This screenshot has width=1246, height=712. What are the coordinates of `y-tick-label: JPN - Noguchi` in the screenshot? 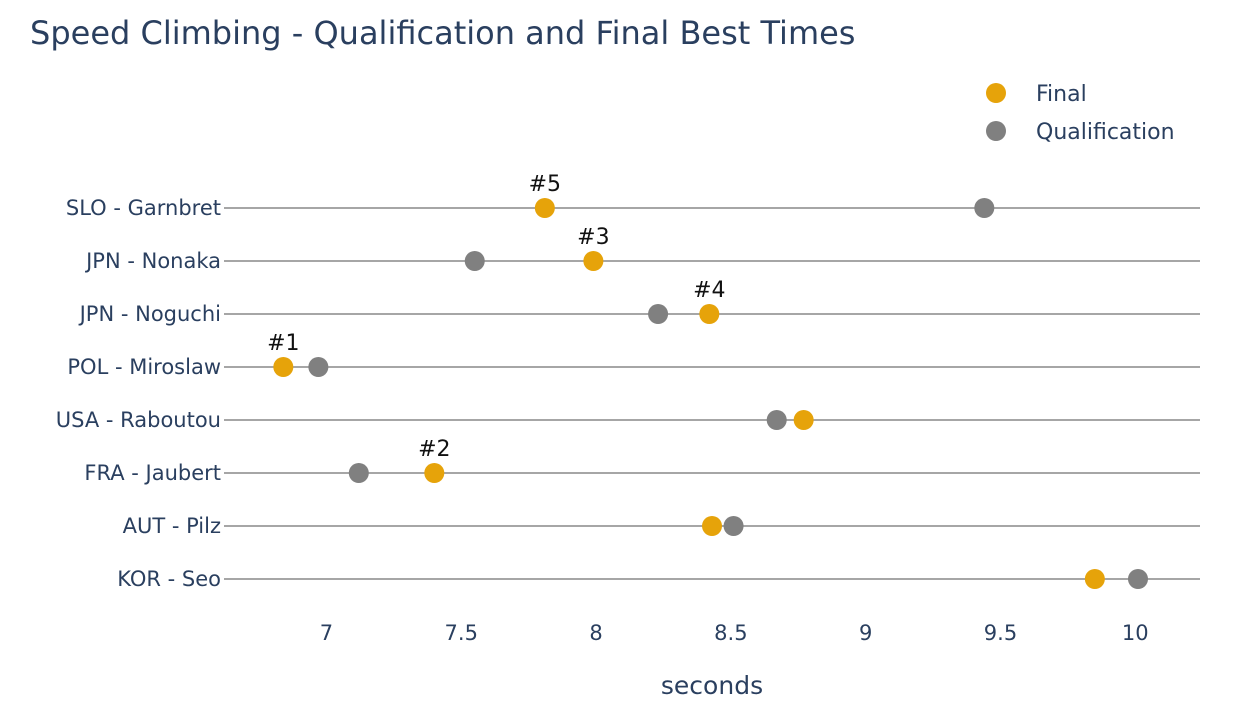 It's located at (149, 314).